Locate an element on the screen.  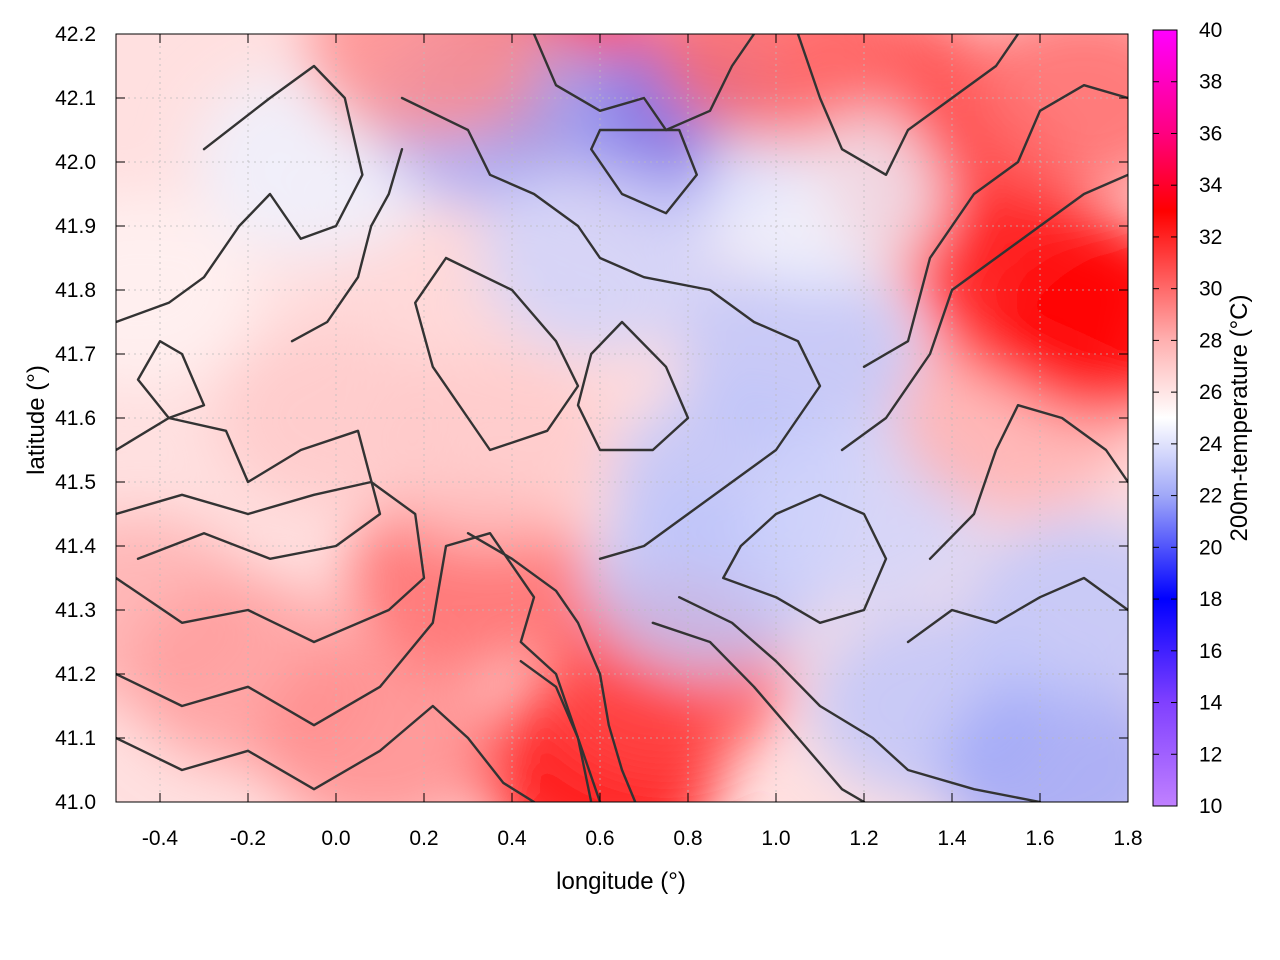
x-tick-label: -0.4 is located at coordinates (160, 838).